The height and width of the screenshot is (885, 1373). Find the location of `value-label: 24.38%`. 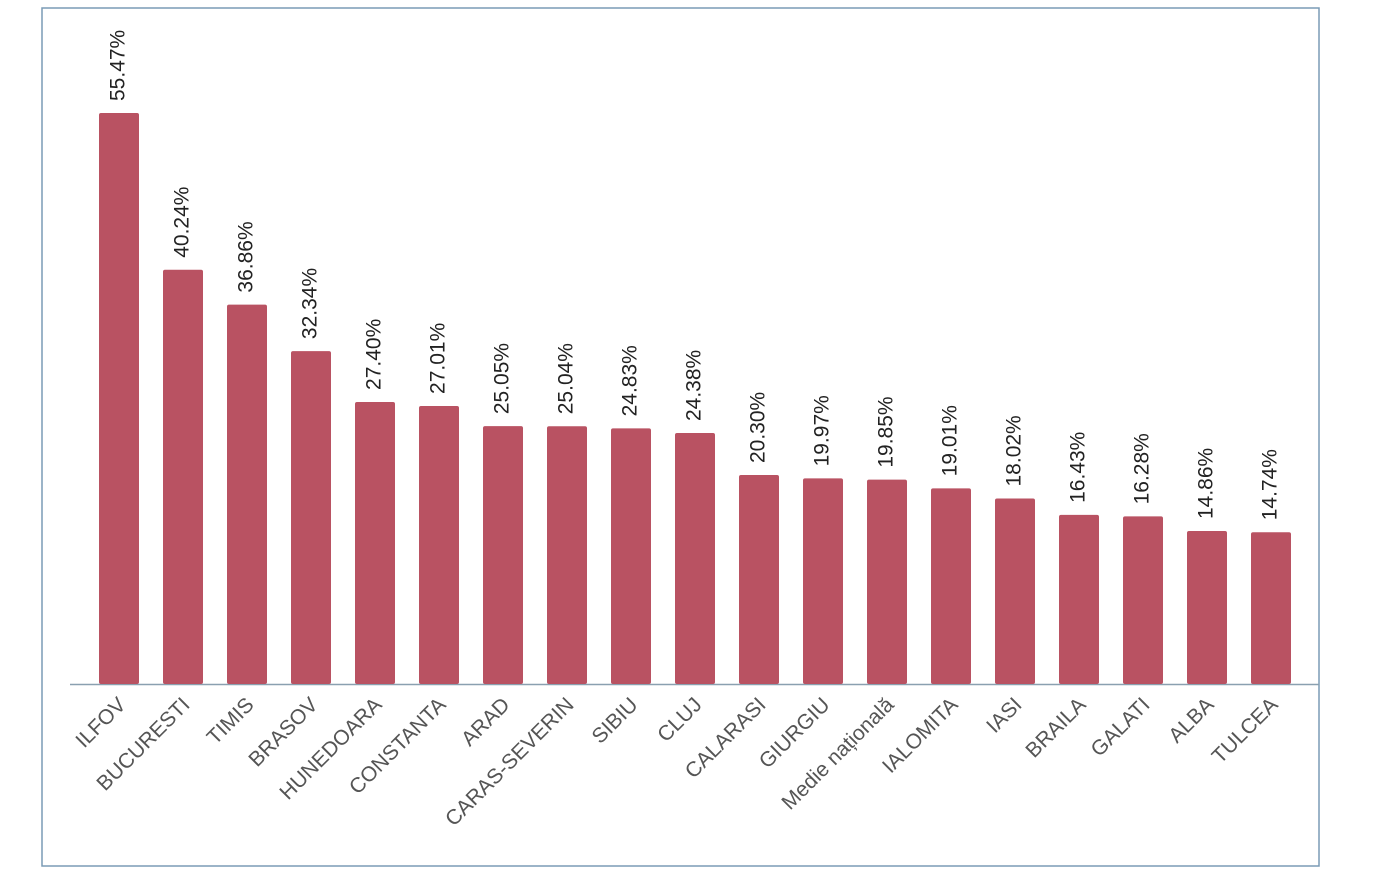

value-label: 24.38% is located at coordinates (694, 385).